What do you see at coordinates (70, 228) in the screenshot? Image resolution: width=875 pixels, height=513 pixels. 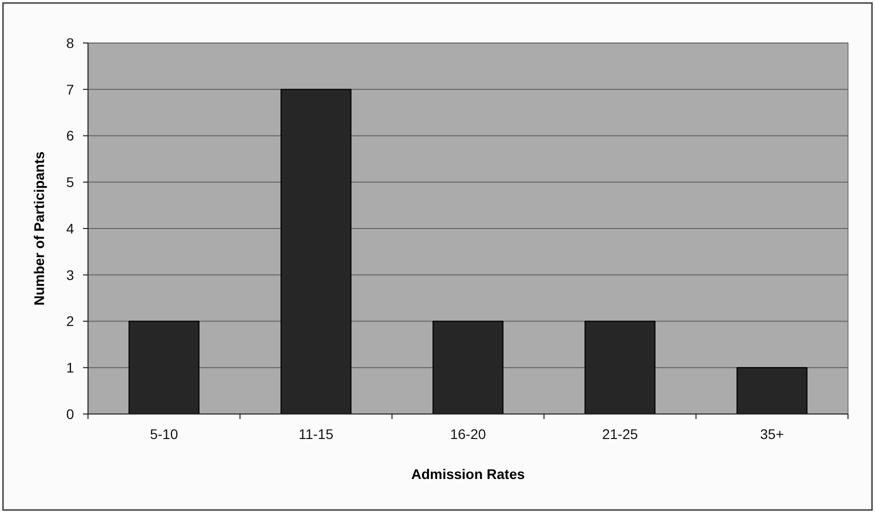 I see `y-tick-label: 4` at bounding box center [70, 228].